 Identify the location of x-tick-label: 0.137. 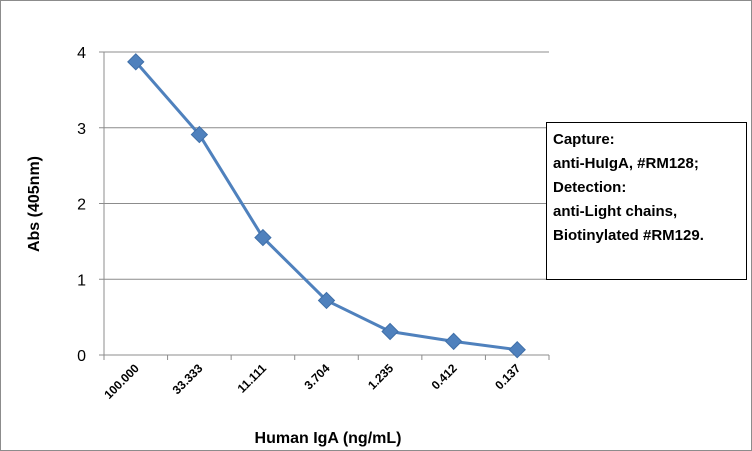
(507, 376).